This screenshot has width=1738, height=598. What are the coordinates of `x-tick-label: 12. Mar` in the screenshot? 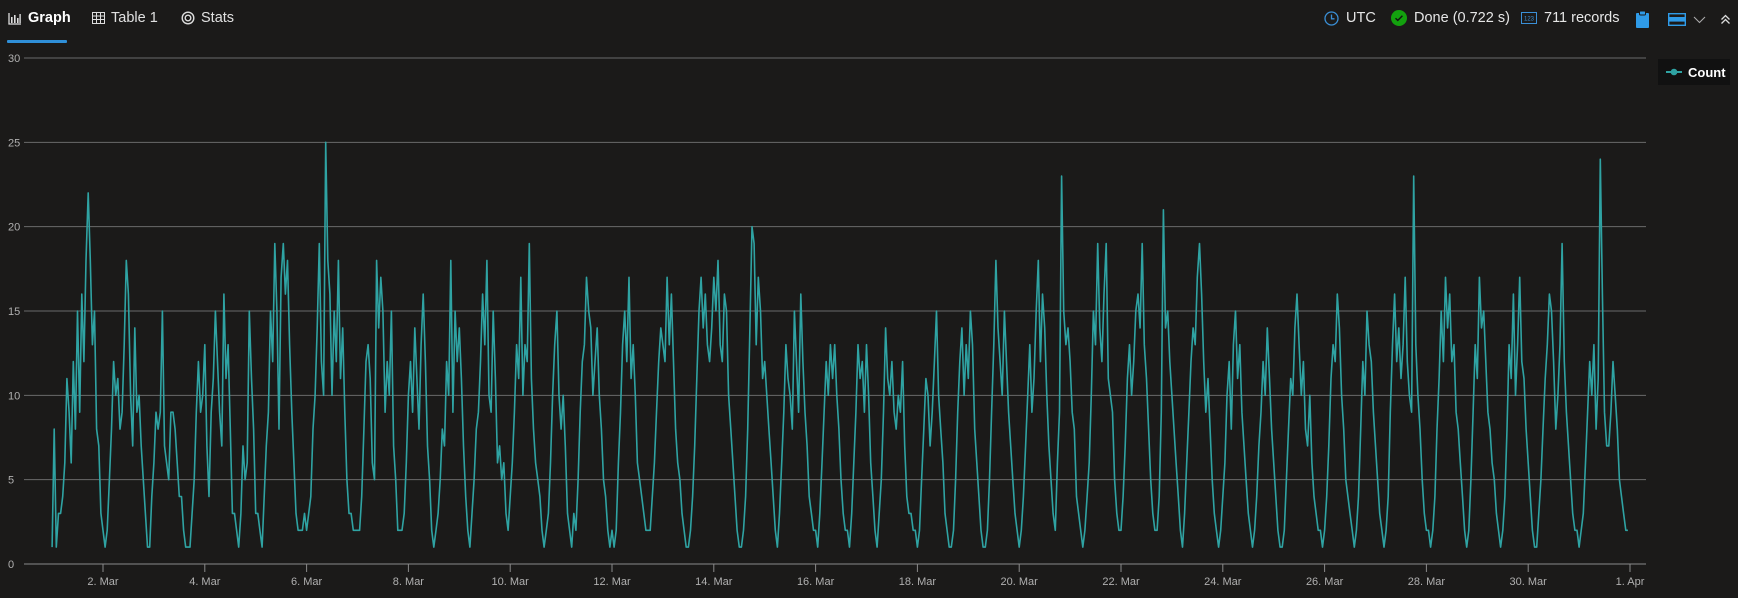 It's located at (612, 582).